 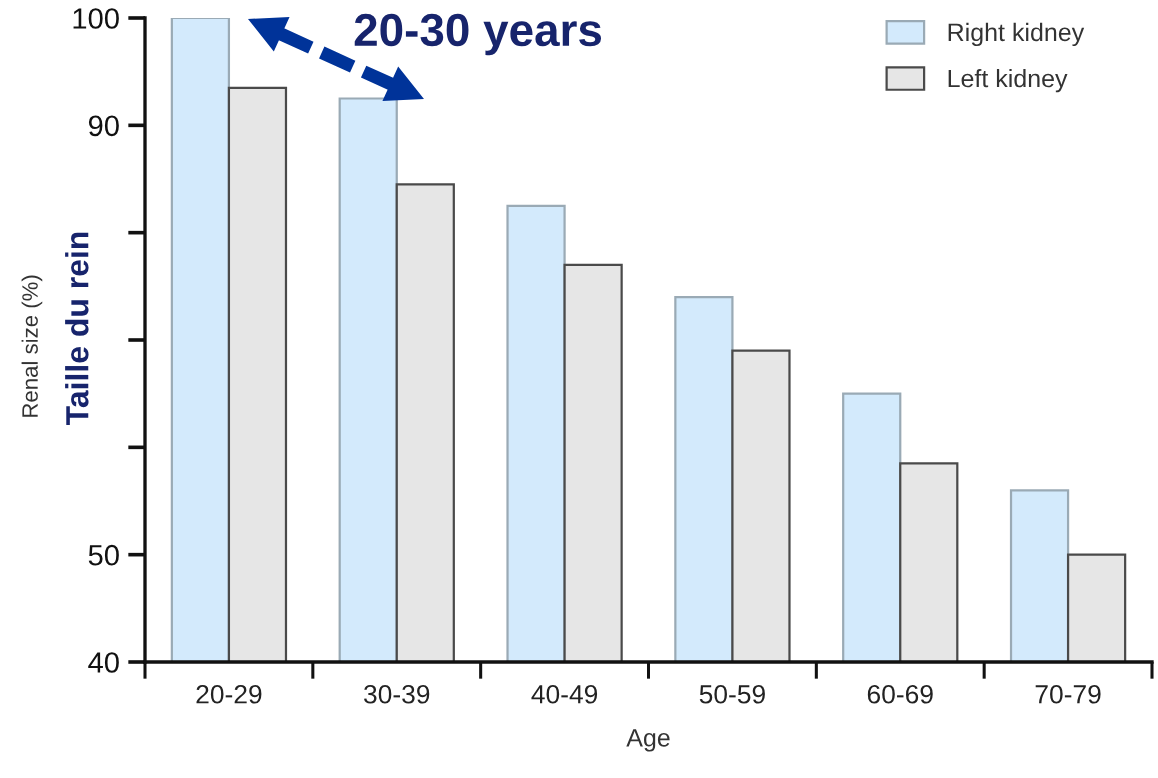 I want to click on legend-label: Right kidney, so click(x=1016, y=34).